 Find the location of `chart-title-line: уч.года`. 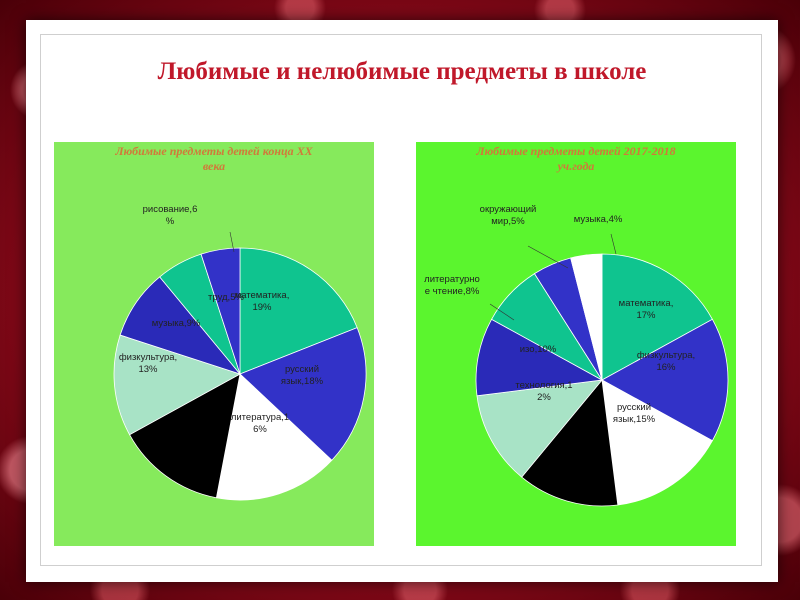

chart-title-line: уч.года is located at coordinates (576, 166).